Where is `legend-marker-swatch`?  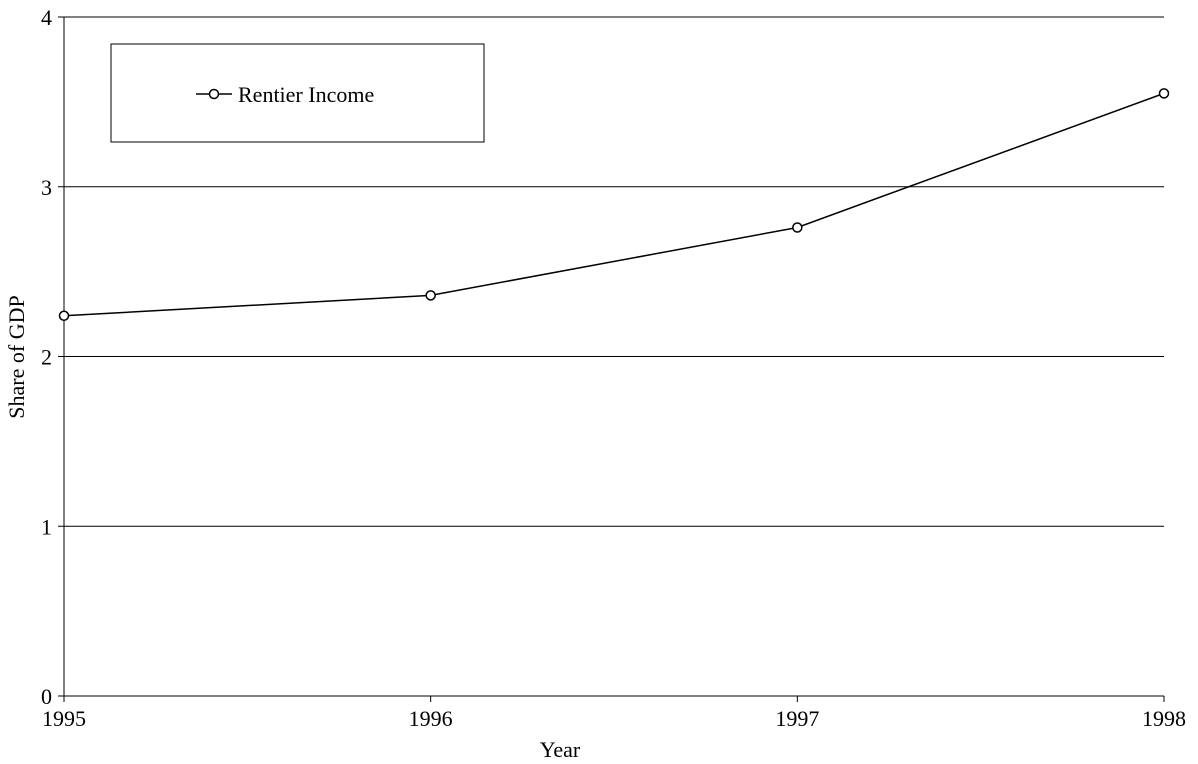
legend-marker-swatch is located at coordinates (214, 94).